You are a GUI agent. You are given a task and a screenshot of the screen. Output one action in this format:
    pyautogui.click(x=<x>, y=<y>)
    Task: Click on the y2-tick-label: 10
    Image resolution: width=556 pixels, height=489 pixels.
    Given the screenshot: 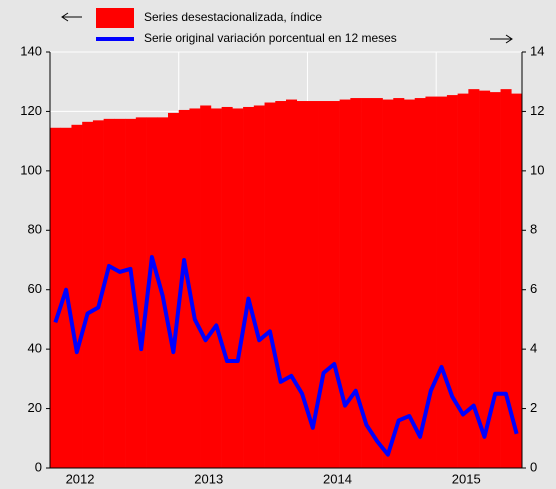 What is the action you would take?
    pyautogui.click(x=537, y=169)
    